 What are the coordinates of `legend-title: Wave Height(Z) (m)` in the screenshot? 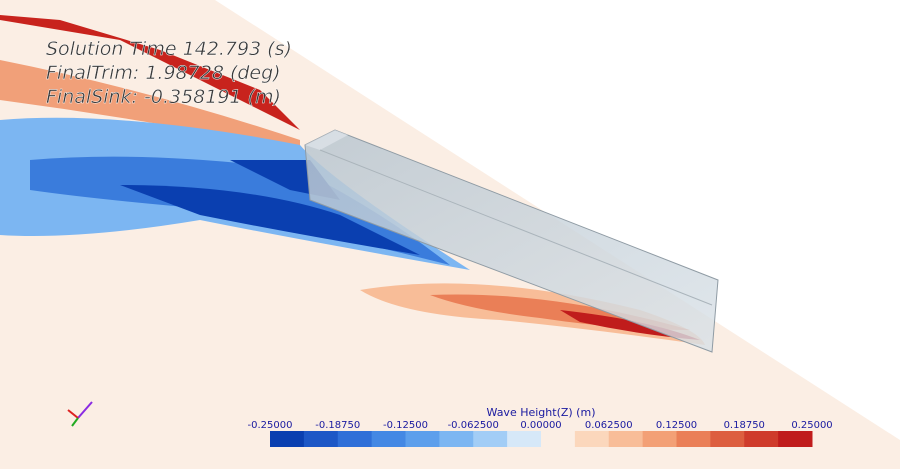 It's located at (541, 412).